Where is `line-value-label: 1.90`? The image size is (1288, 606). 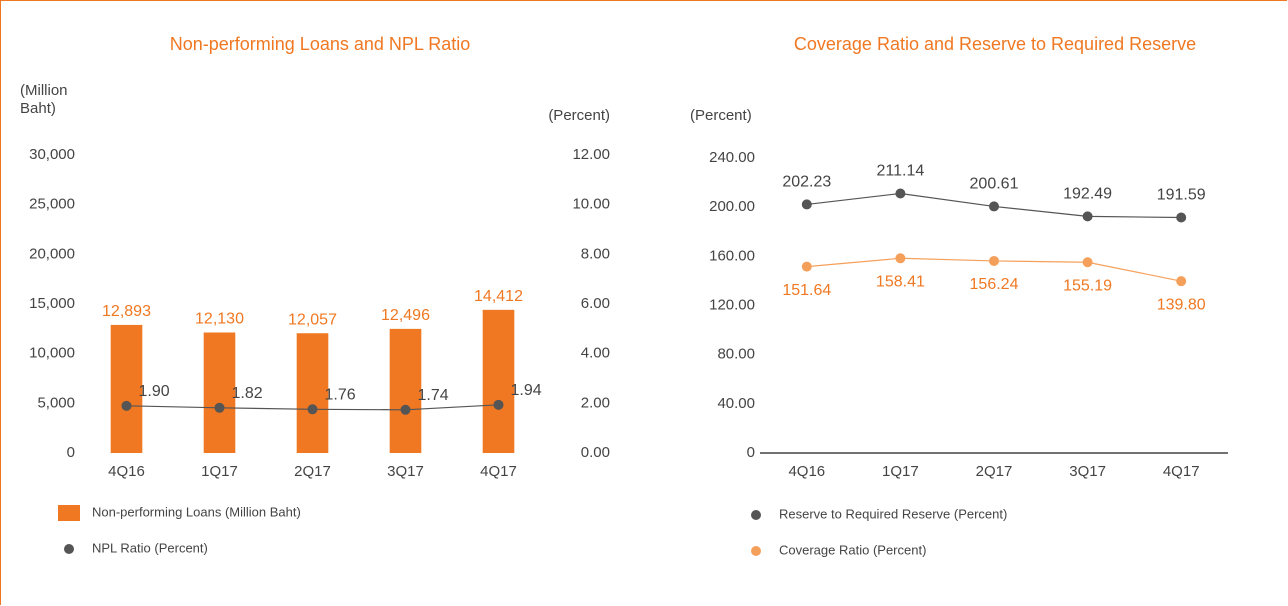
line-value-label: 1.90 is located at coordinates (154, 391).